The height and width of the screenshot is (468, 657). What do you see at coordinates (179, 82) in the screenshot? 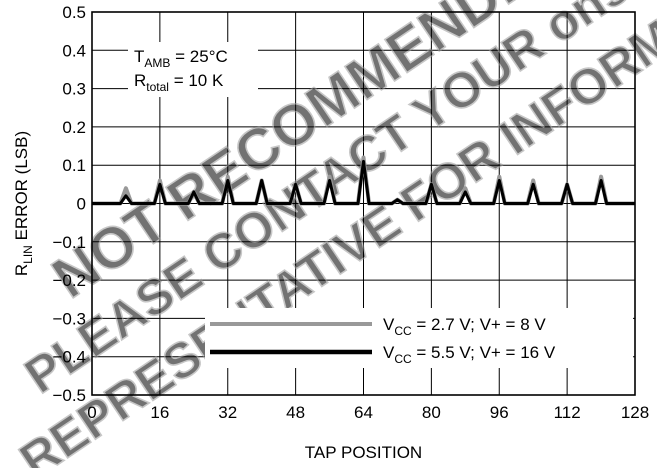
I see `annotation-text: Rtotal = 10 K` at bounding box center [179, 82].